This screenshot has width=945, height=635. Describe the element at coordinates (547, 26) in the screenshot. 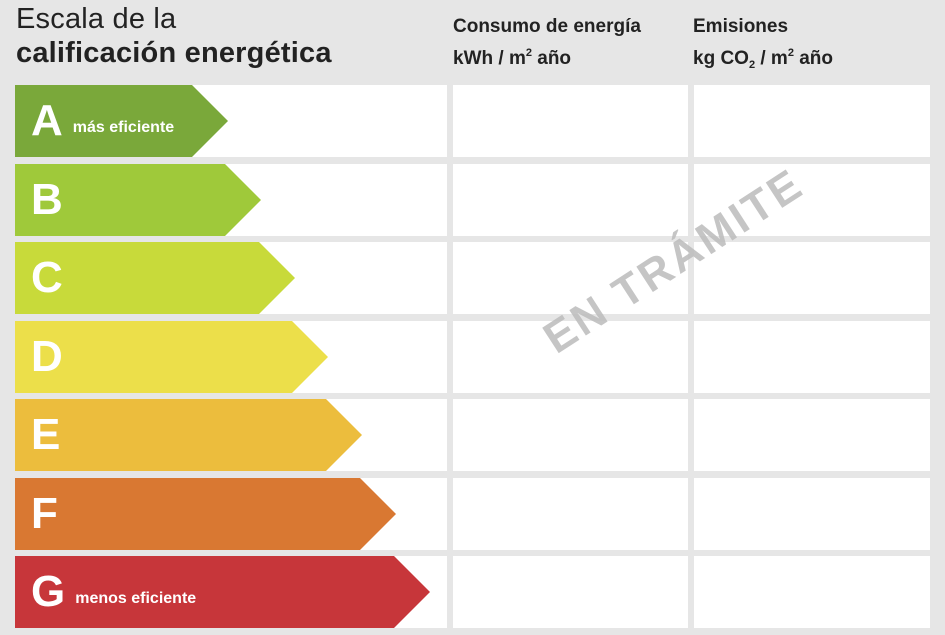

I see `energy-header-label: Consumo de energía` at that location.